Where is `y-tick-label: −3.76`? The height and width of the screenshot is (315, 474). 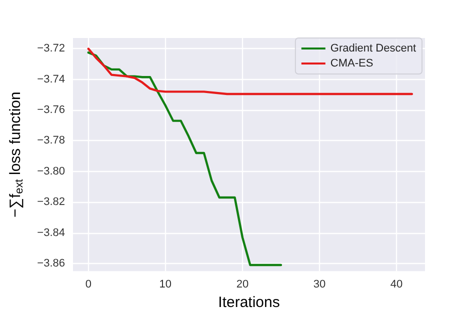 y-tick-label: −3.76 is located at coordinates (51, 110).